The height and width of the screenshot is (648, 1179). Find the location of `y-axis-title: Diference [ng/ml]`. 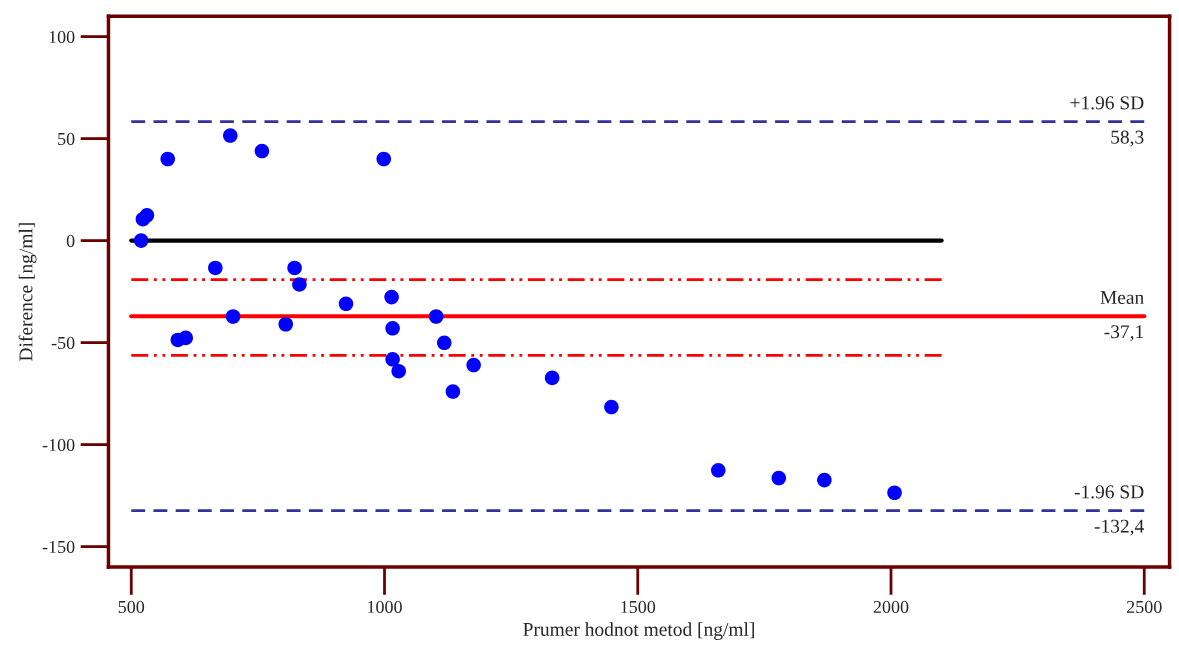

y-axis-title: Diference [ng/ml] is located at coordinates (27, 292).